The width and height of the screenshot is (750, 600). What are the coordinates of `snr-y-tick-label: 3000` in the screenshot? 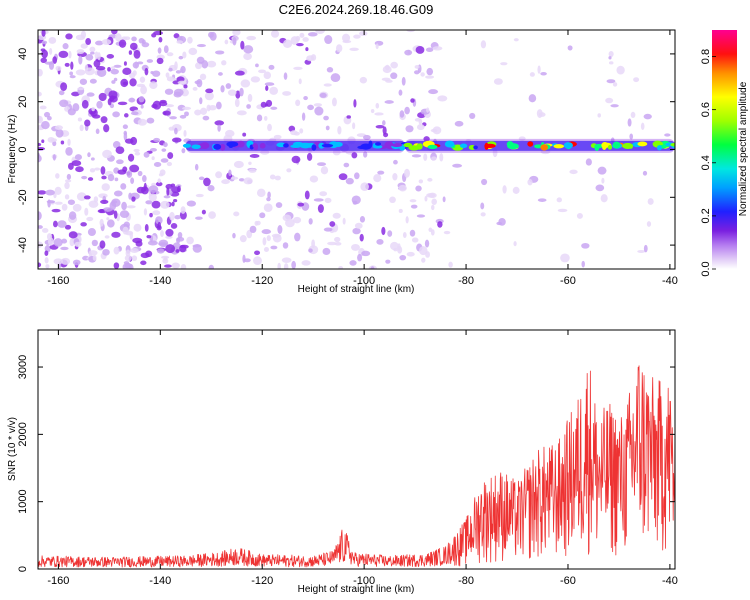 It's located at (23, 367).